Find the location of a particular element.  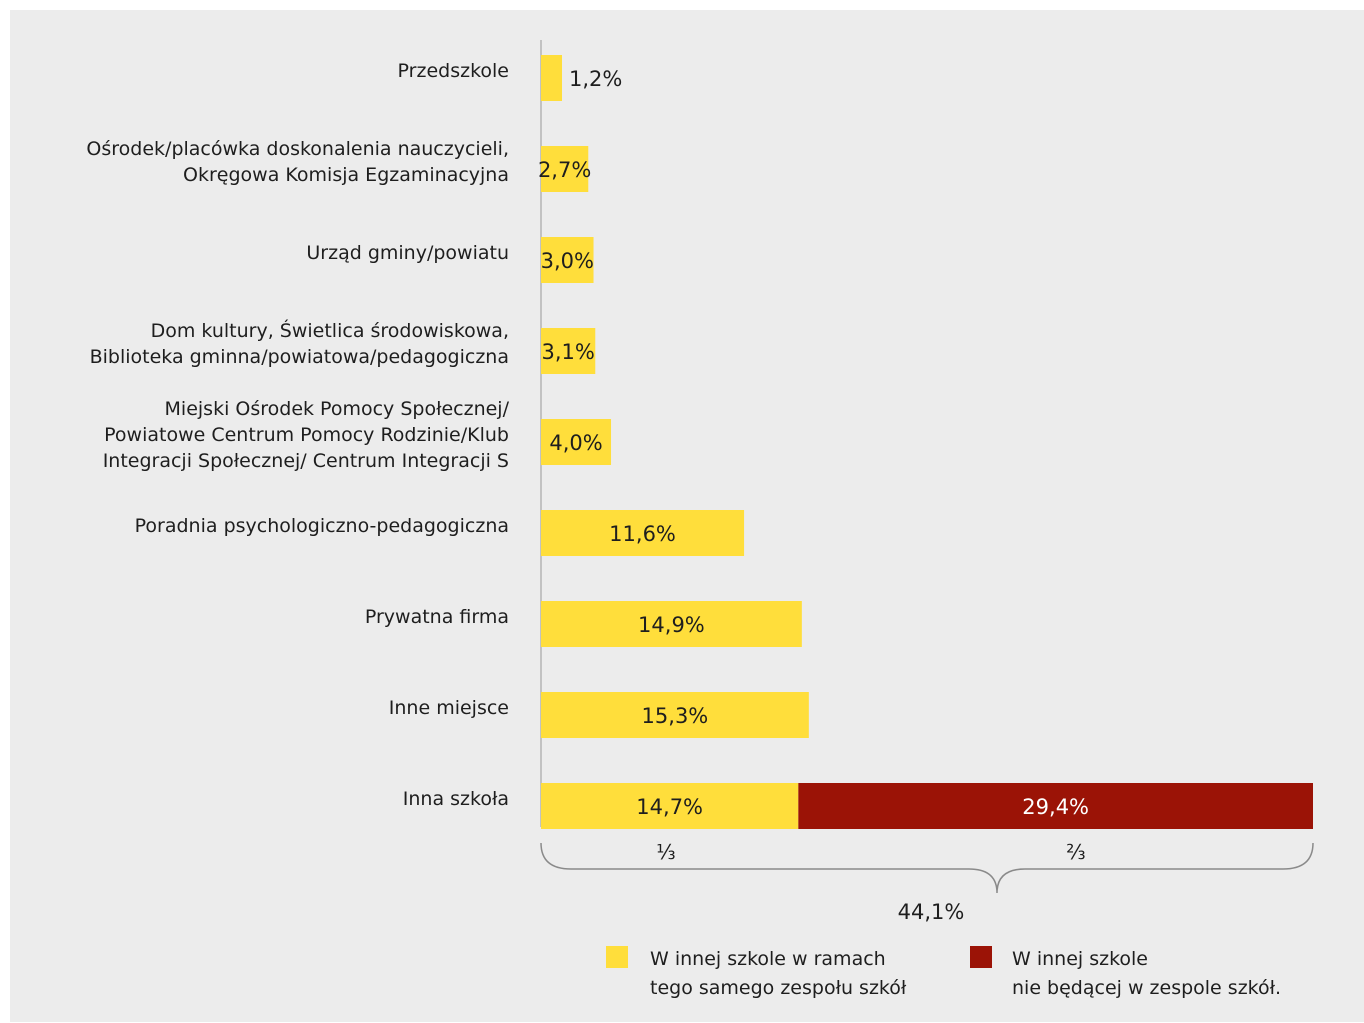

curly-brace is located at coordinates (927, 868).